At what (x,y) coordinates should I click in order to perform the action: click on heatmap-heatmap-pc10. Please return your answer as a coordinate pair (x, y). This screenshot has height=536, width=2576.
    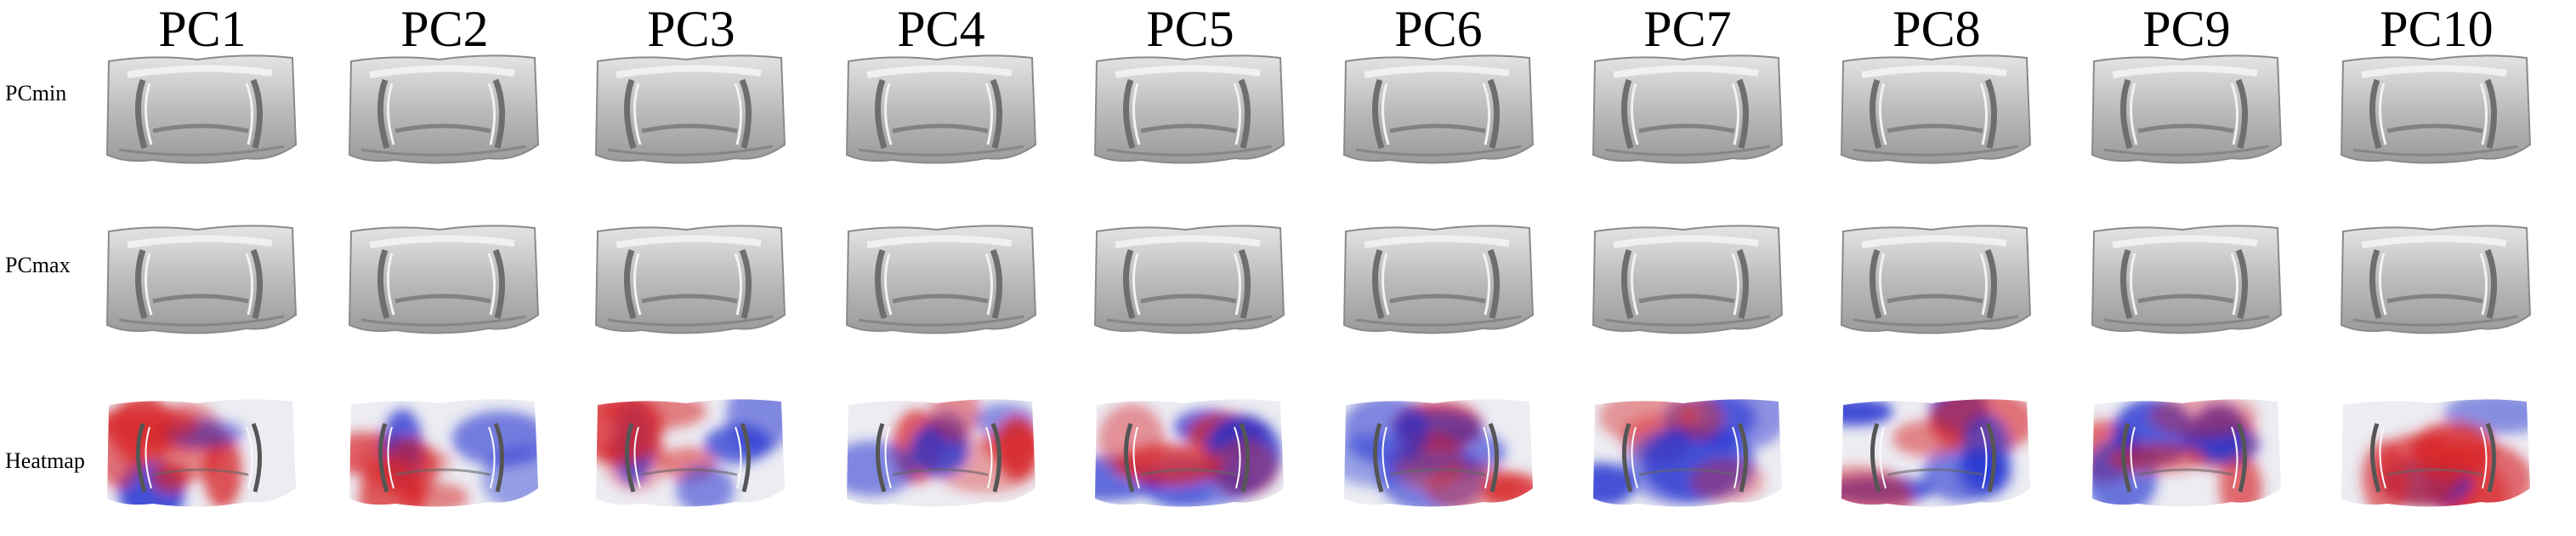
    Looking at the image, I should click on (2434, 452).